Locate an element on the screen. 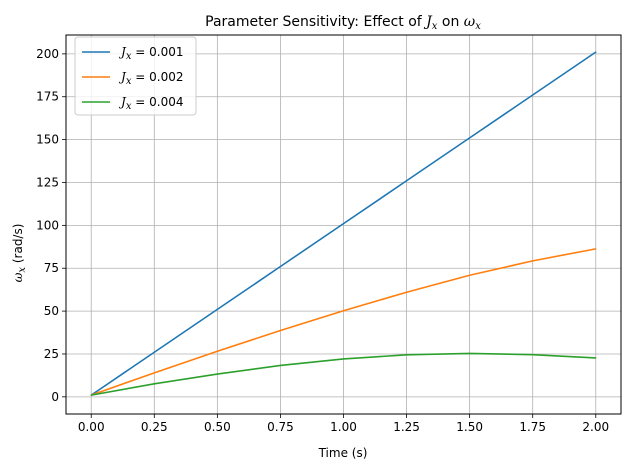 Image resolution: width=630 pixels, height=470 pixels. x-tick-label: 1.50 is located at coordinates (469, 427).